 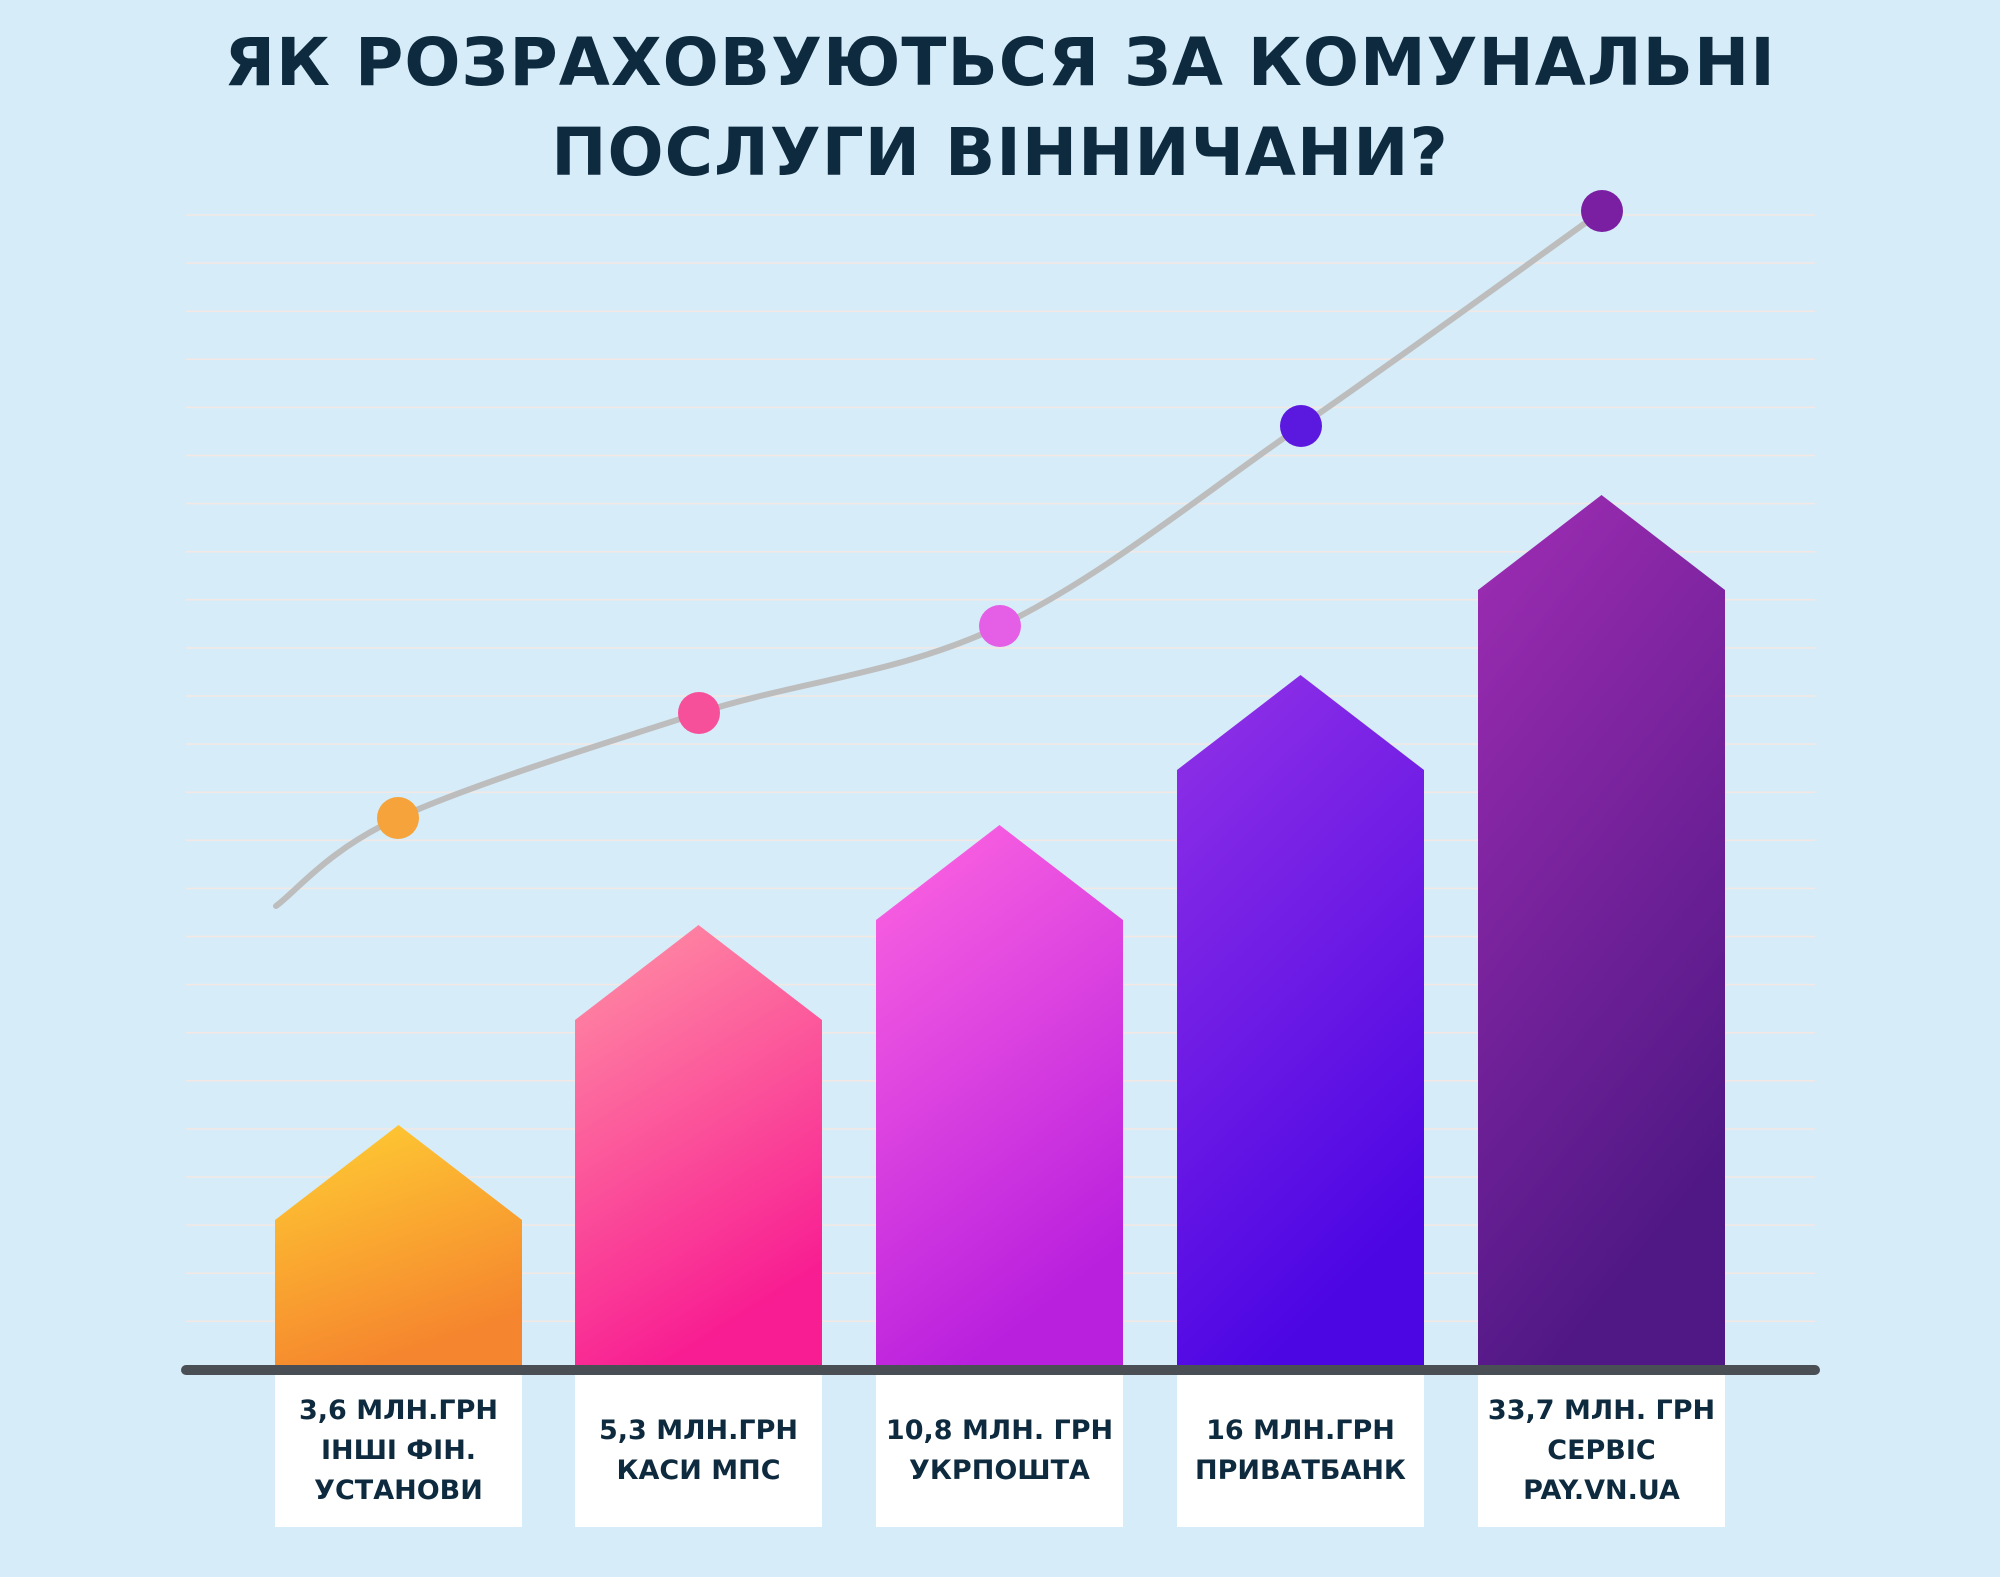 What do you see at coordinates (1000, 62) in the screenshot?
I see `chart-title-line-1: ЯК РОЗРАХОВУЮТЬСЯ ЗА КОМУНАЛЬНІ` at bounding box center [1000, 62].